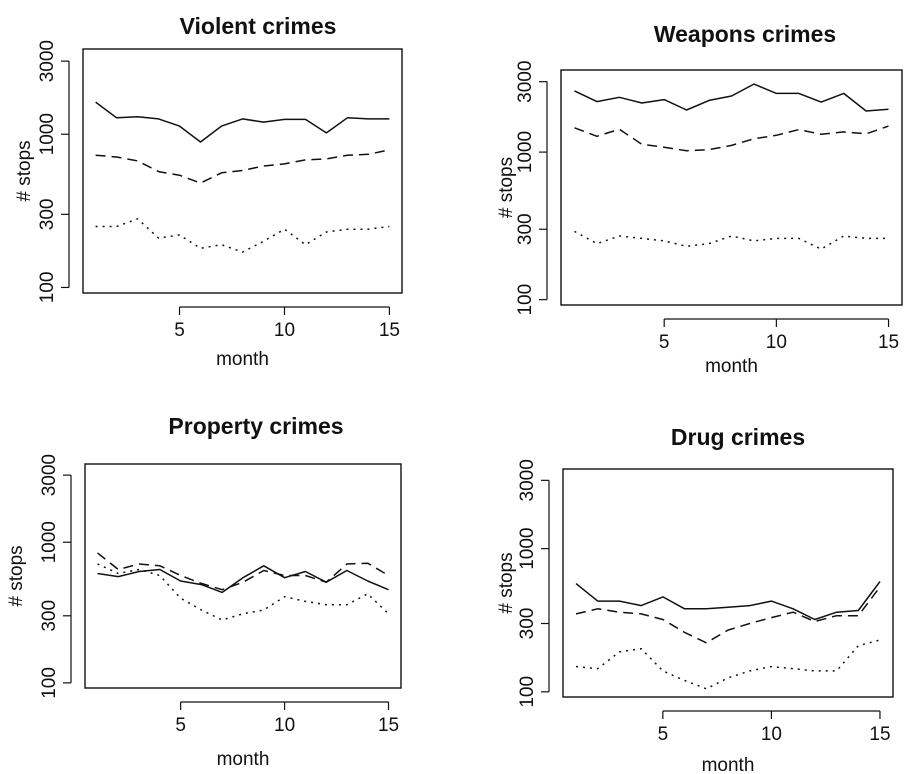 Image resolution: width=912 pixels, height=774 pixels. I want to click on chart-title: Violent crimes, so click(258, 26).